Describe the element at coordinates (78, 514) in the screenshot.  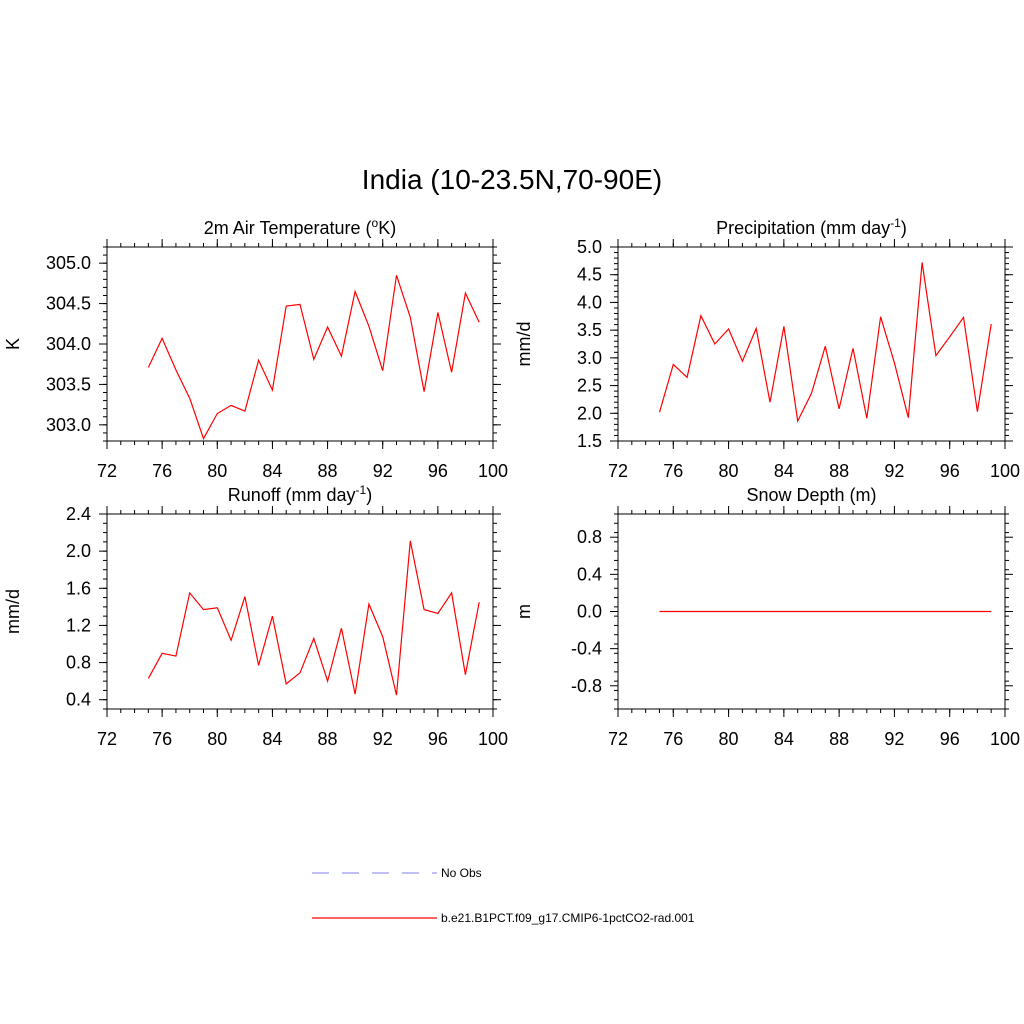
I see `y-tick-label: 2.4` at that location.